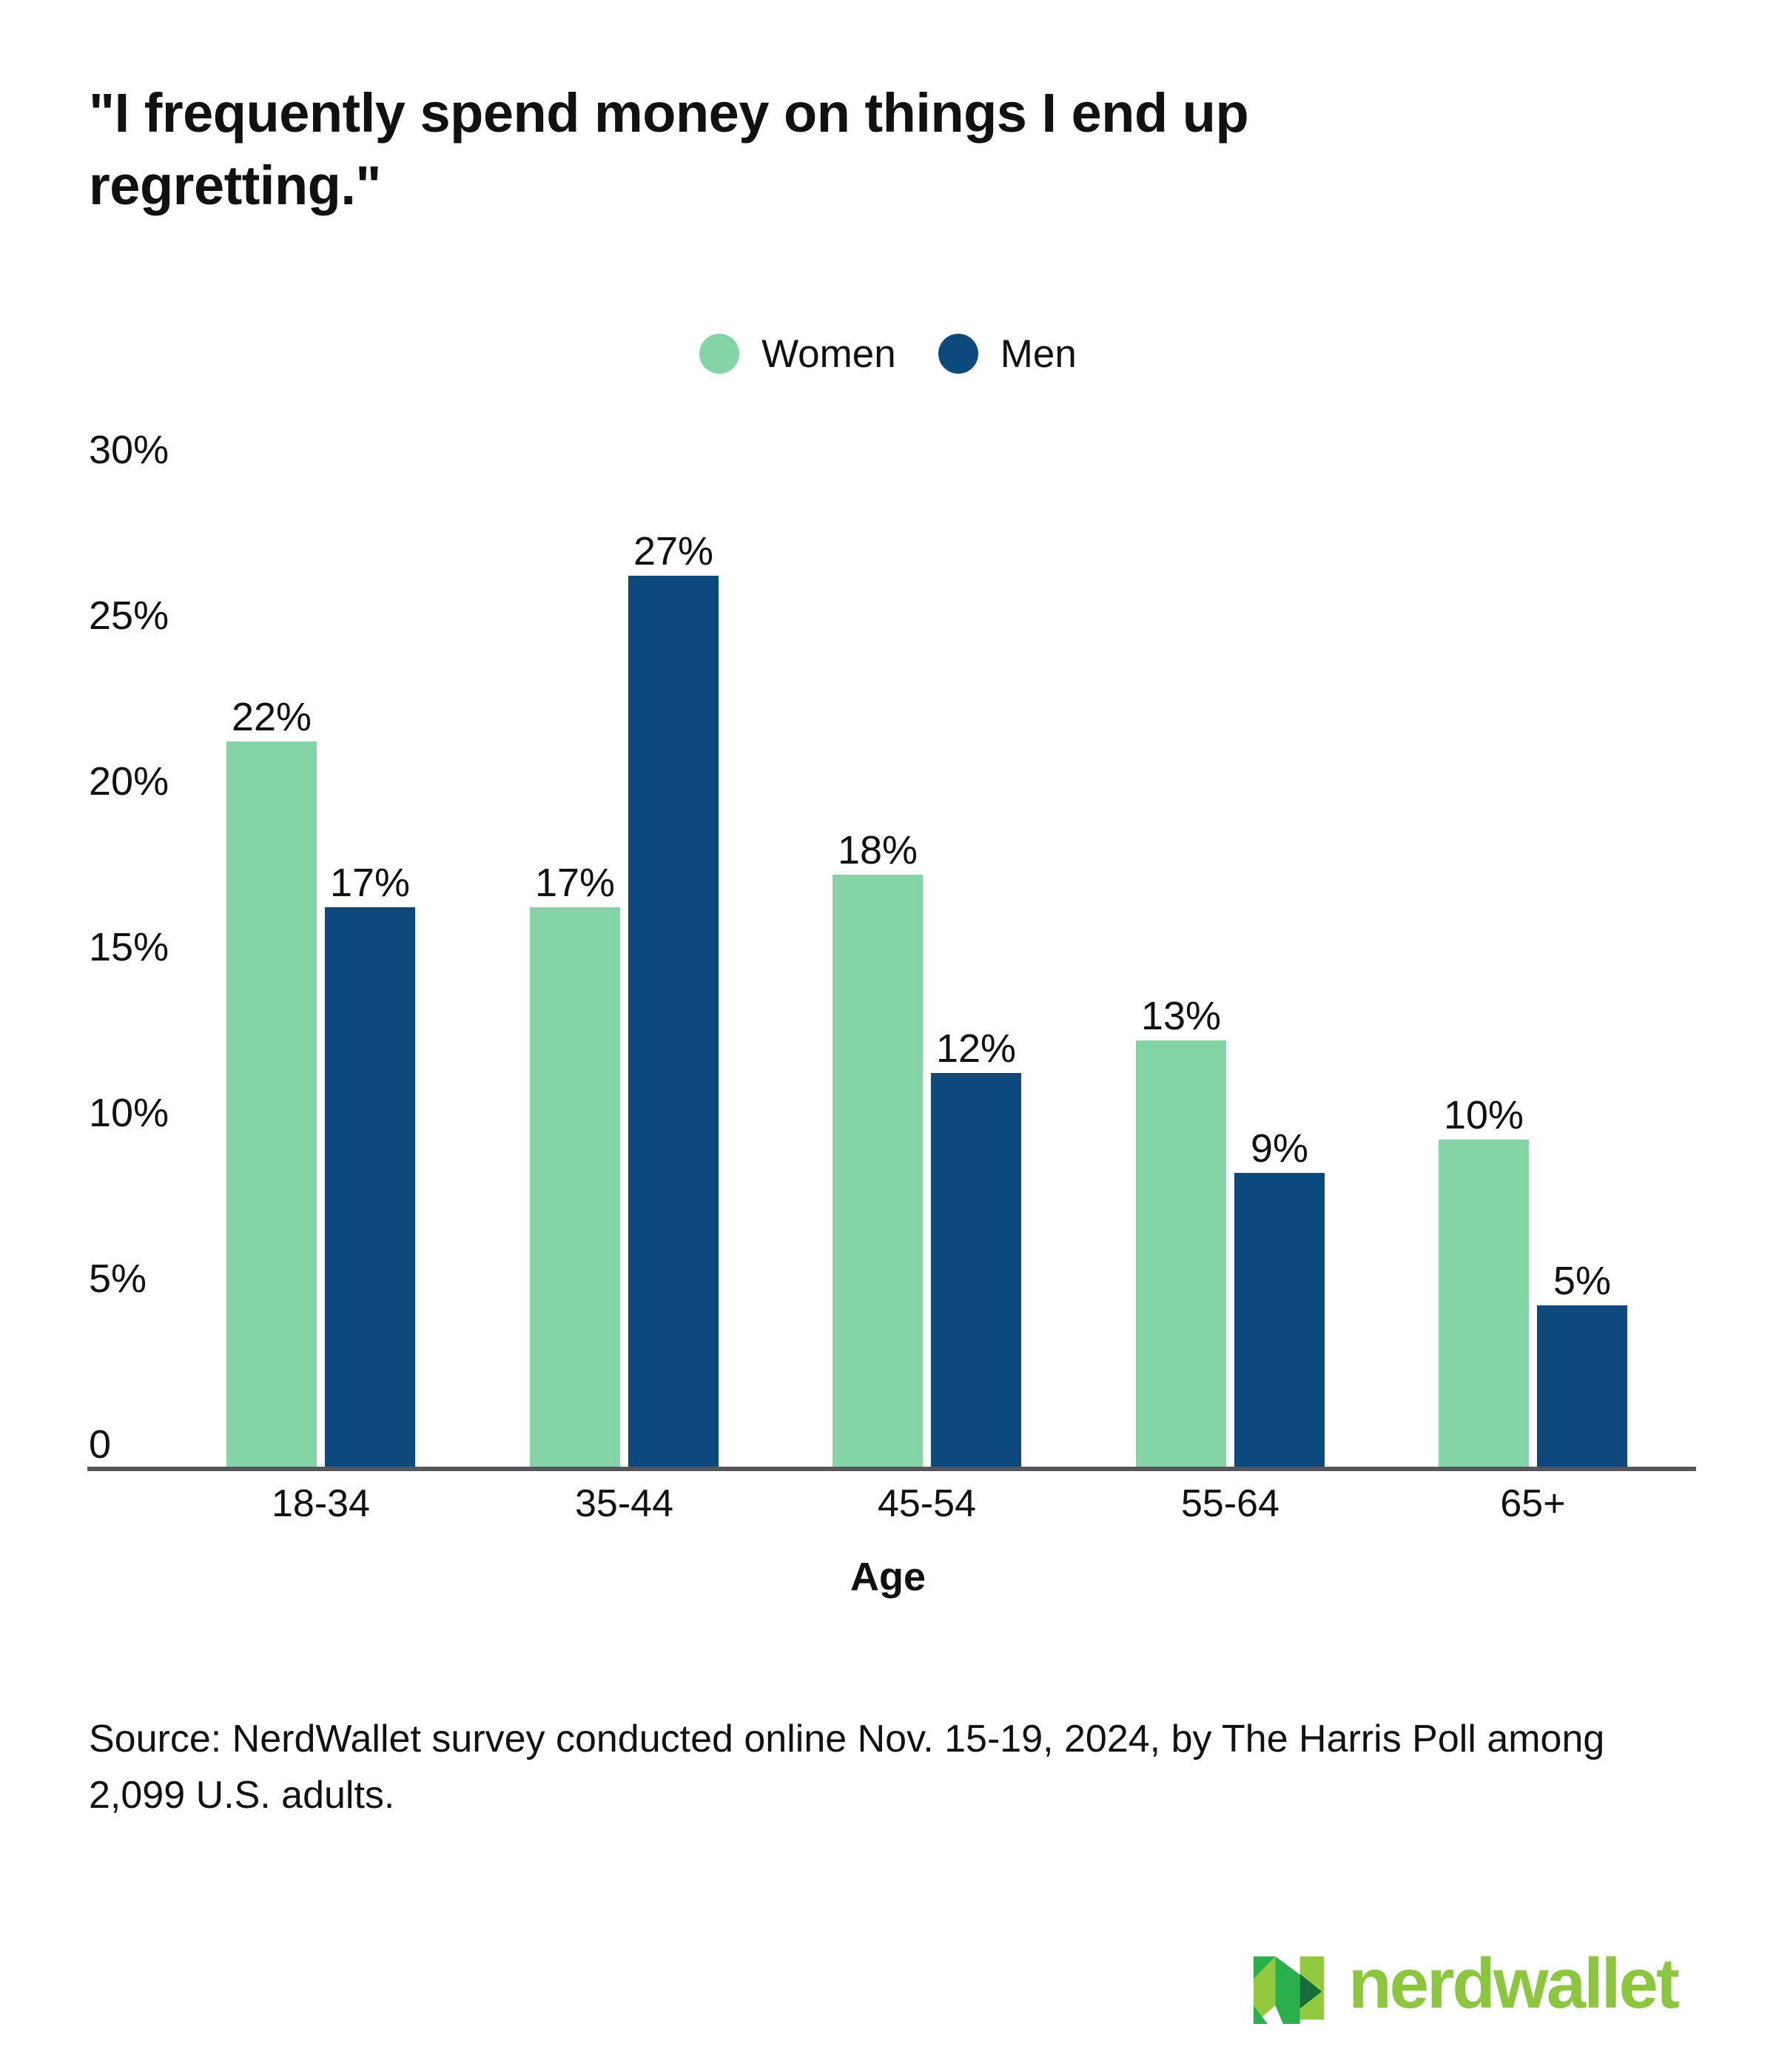  Describe the element at coordinates (118, 1279) in the screenshot. I see `y-axis-tick-label: 5%` at that location.